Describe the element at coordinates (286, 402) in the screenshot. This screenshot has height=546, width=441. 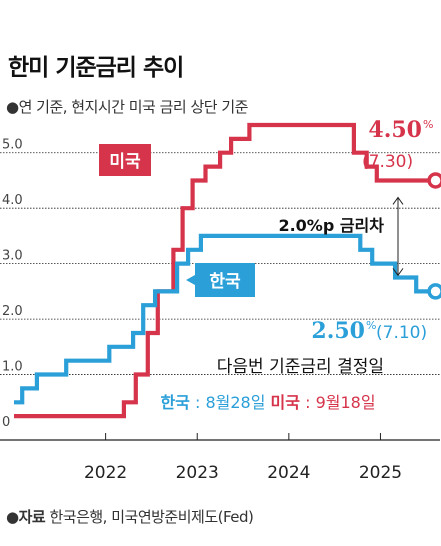
I see `us-meeting-label: 미국` at that location.